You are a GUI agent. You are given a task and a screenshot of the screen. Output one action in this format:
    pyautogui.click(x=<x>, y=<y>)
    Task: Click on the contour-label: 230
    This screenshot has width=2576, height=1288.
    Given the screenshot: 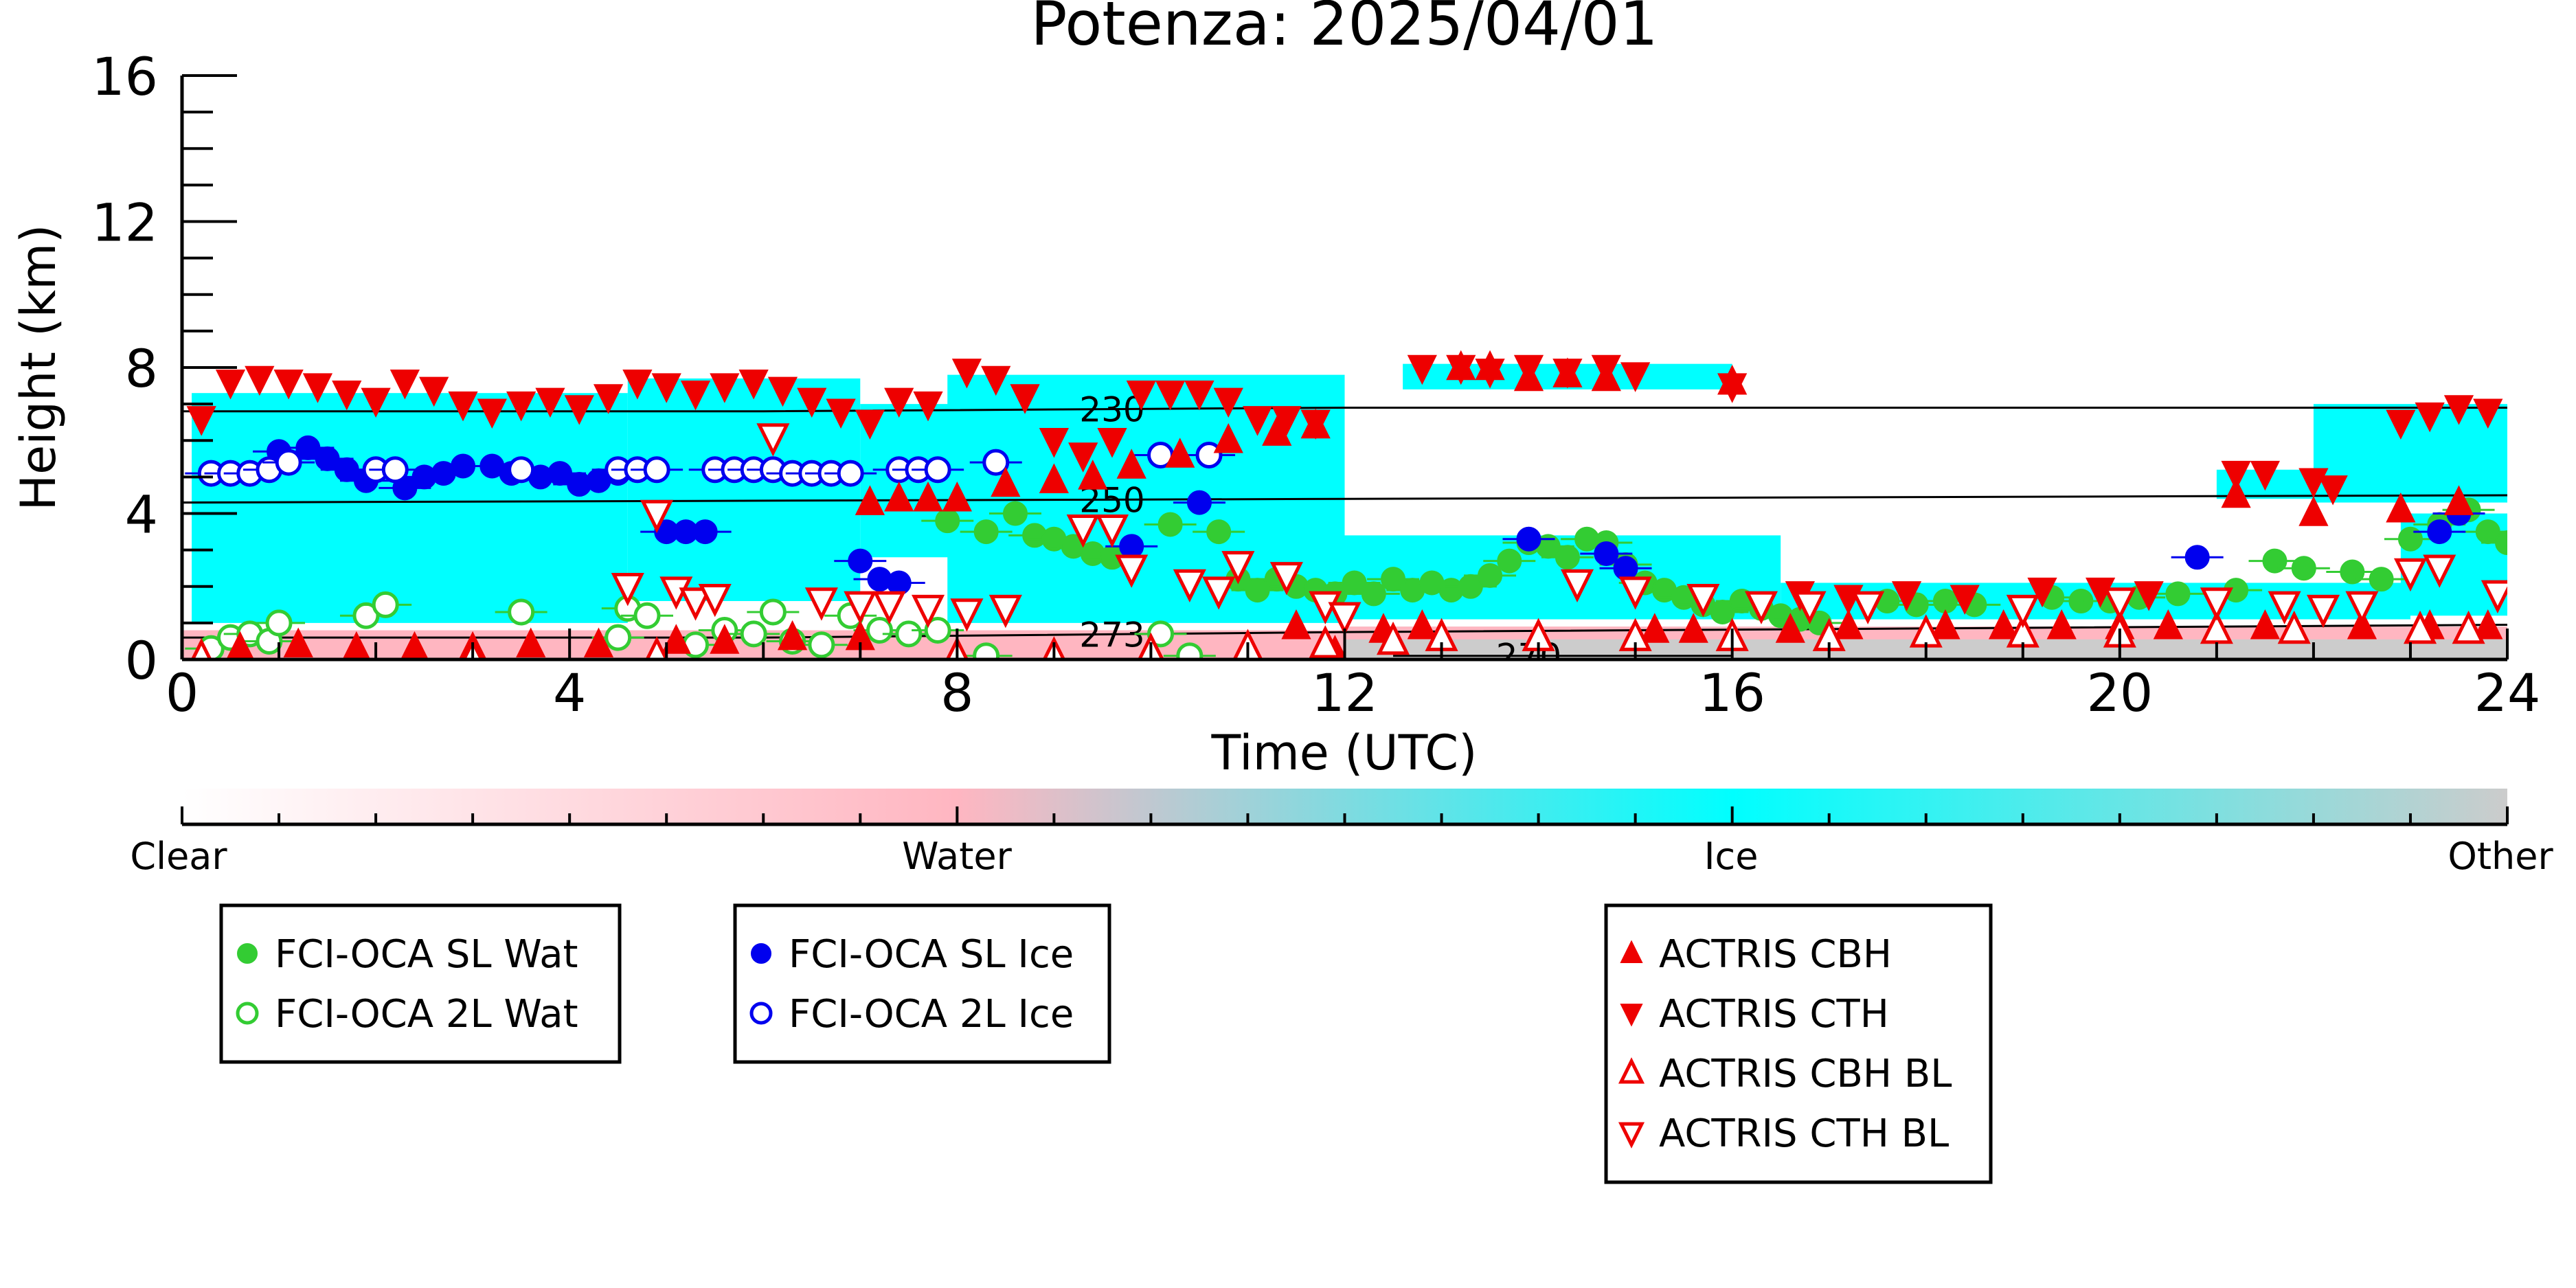 What is the action you would take?
    pyautogui.click(x=1111, y=410)
    